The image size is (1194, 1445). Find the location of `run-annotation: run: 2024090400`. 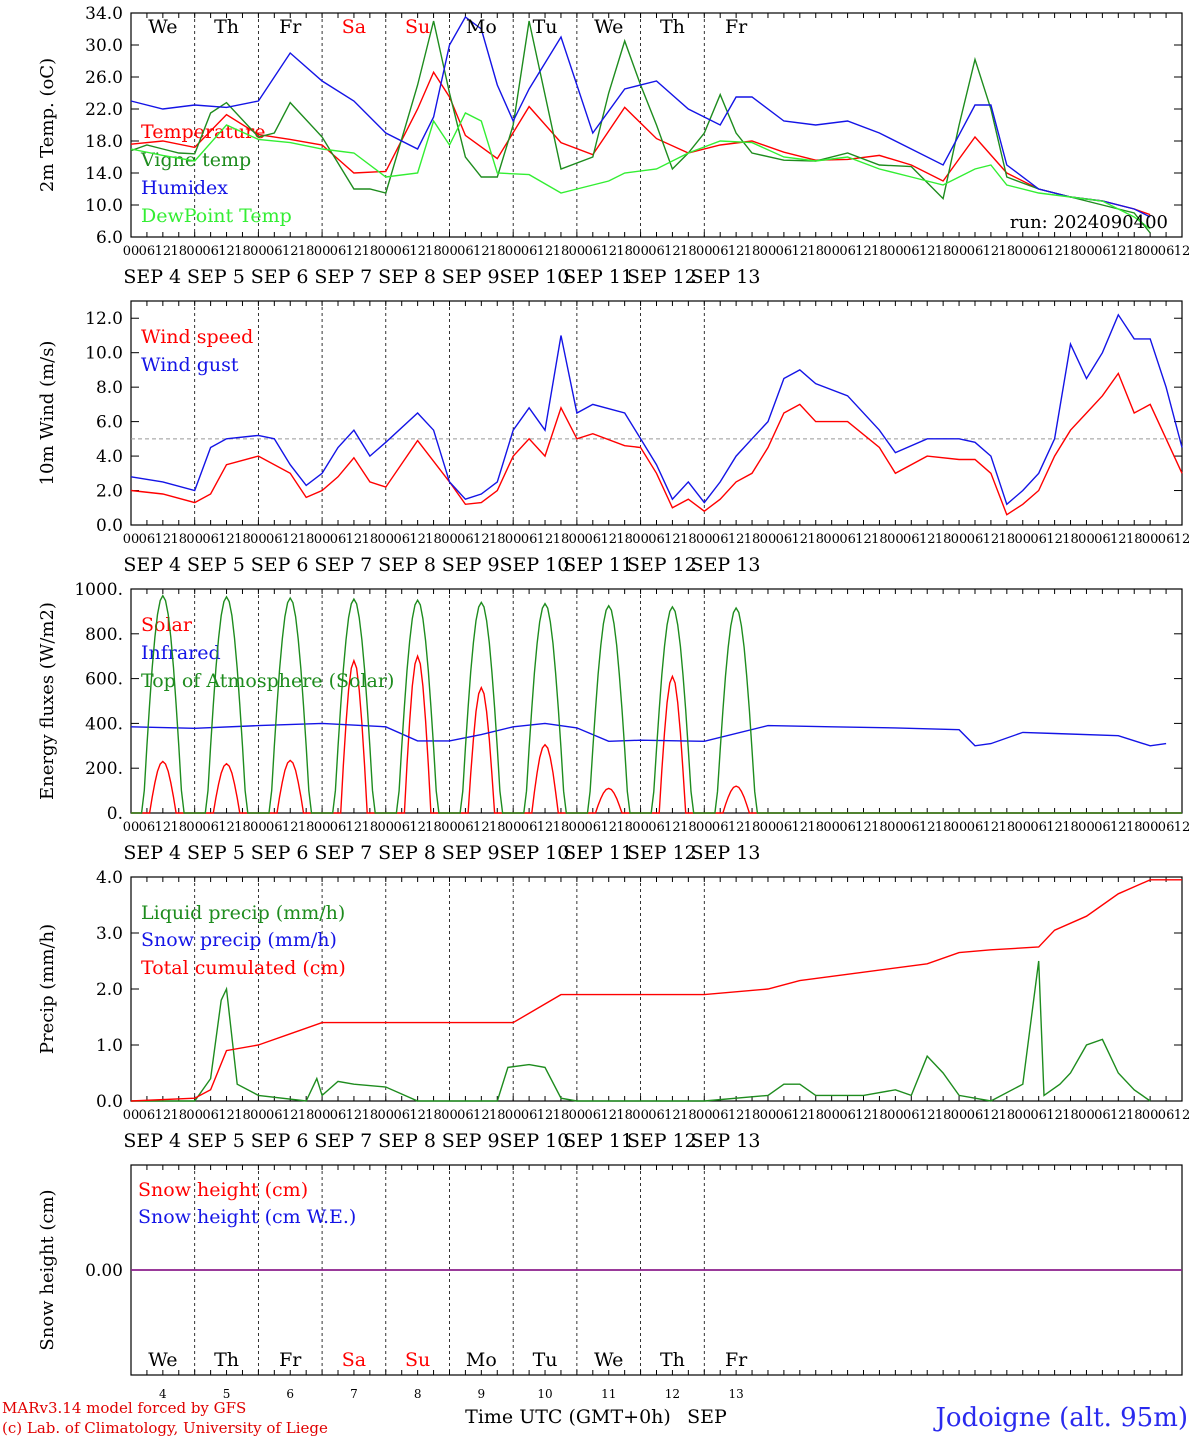

run-annotation: run: 2024090400 is located at coordinates (1089, 222).